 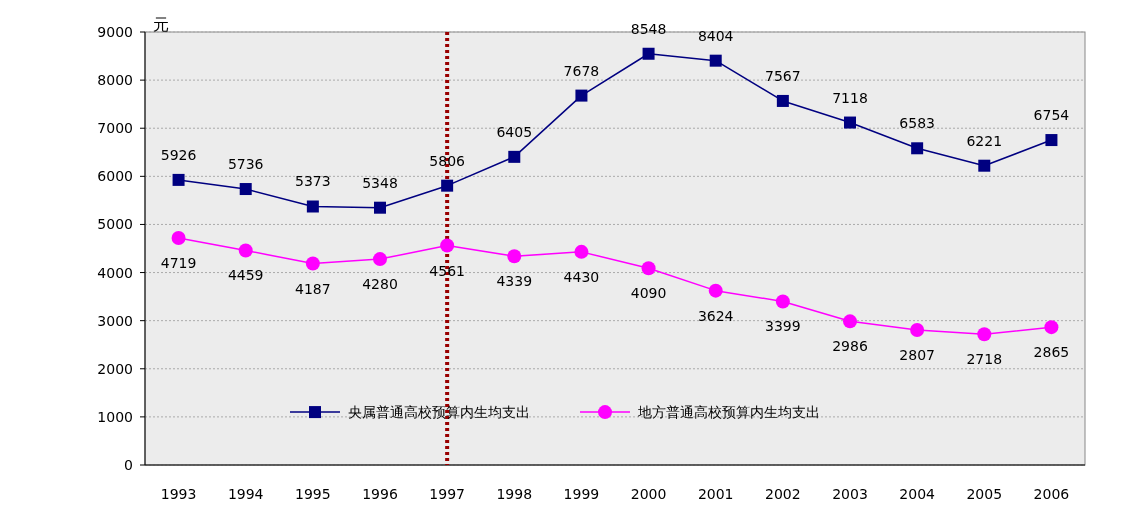 I want to click on data-label: 4561, so click(x=447, y=270).